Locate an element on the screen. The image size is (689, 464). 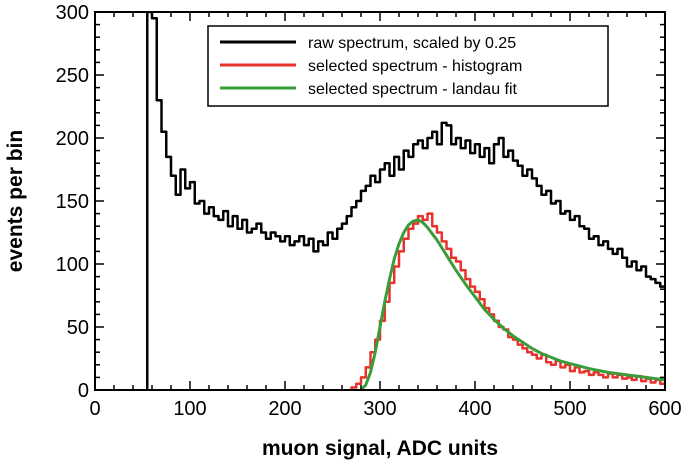
y-tick-label: 100 is located at coordinates (72, 265).